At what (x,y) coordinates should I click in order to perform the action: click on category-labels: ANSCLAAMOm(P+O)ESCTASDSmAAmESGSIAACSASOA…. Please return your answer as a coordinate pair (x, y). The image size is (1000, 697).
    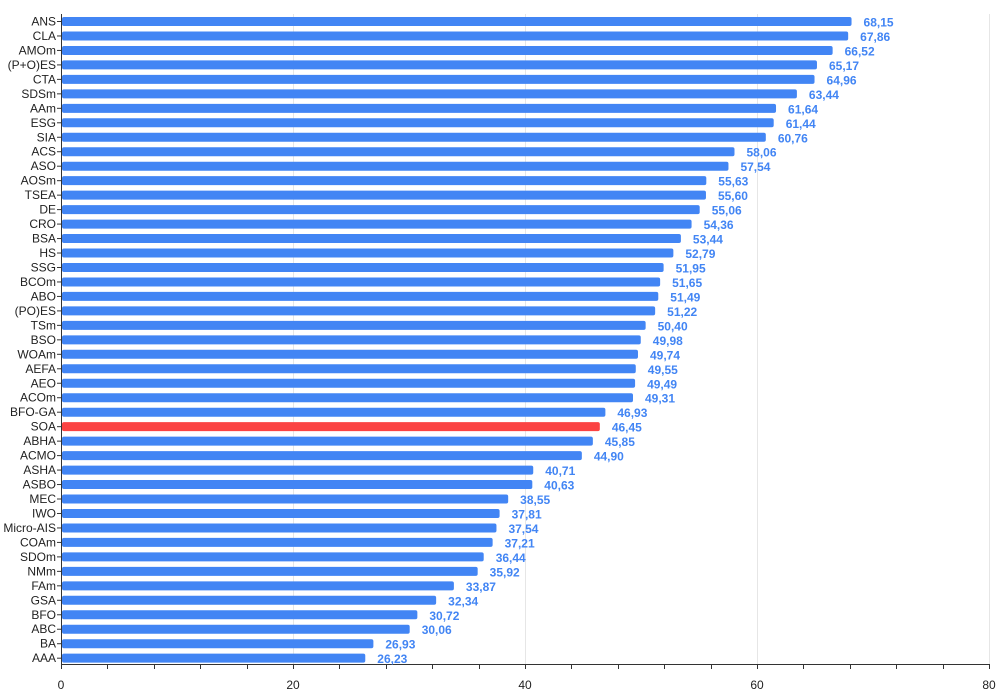
    Looking at the image, I should click on (29, 340).